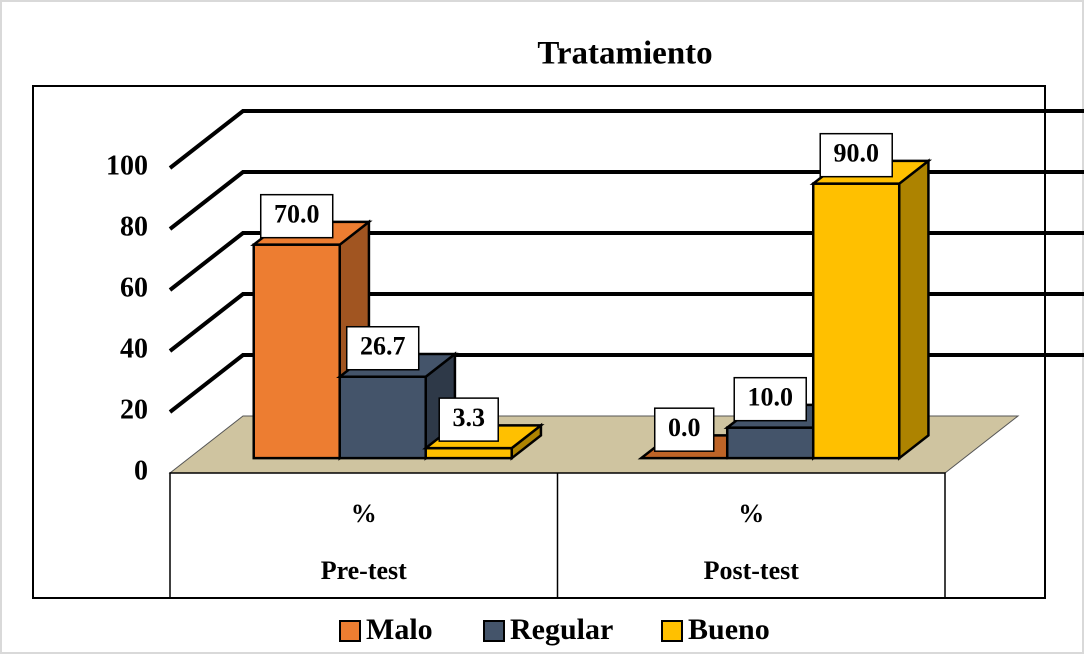 This screenshot has height=654, width=1084. I want to click on y-tick-label: 40, so click(134, 348).